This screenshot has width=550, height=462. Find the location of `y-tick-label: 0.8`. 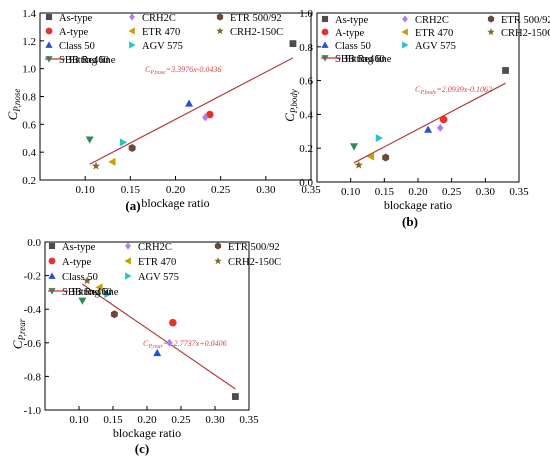

y-tick-label: 0.8 is located at coordinates (29, 98).